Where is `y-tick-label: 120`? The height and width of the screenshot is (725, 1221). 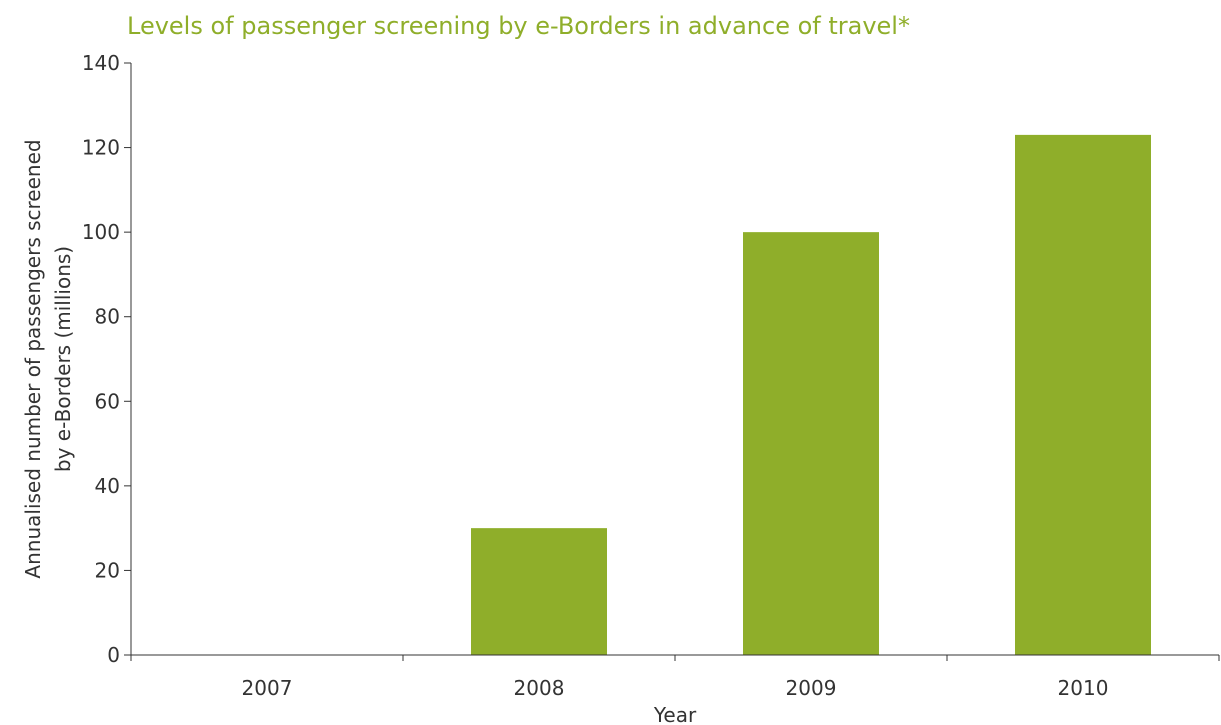 y-tick-label: 120 is located at coordinates (101, 148).